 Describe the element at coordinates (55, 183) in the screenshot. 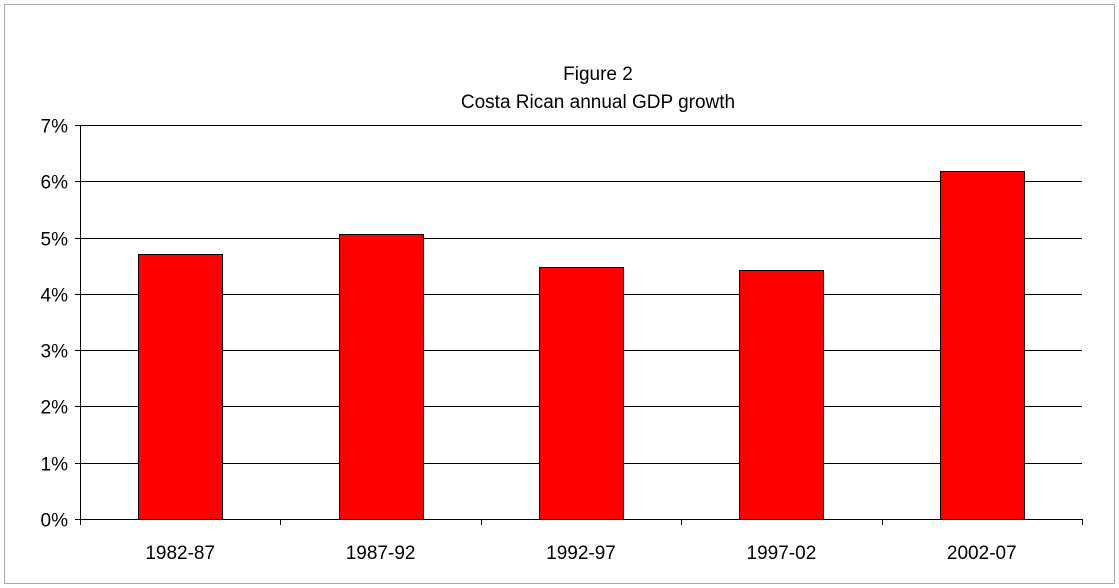

I see `y-tick-label: 6%` at that location.